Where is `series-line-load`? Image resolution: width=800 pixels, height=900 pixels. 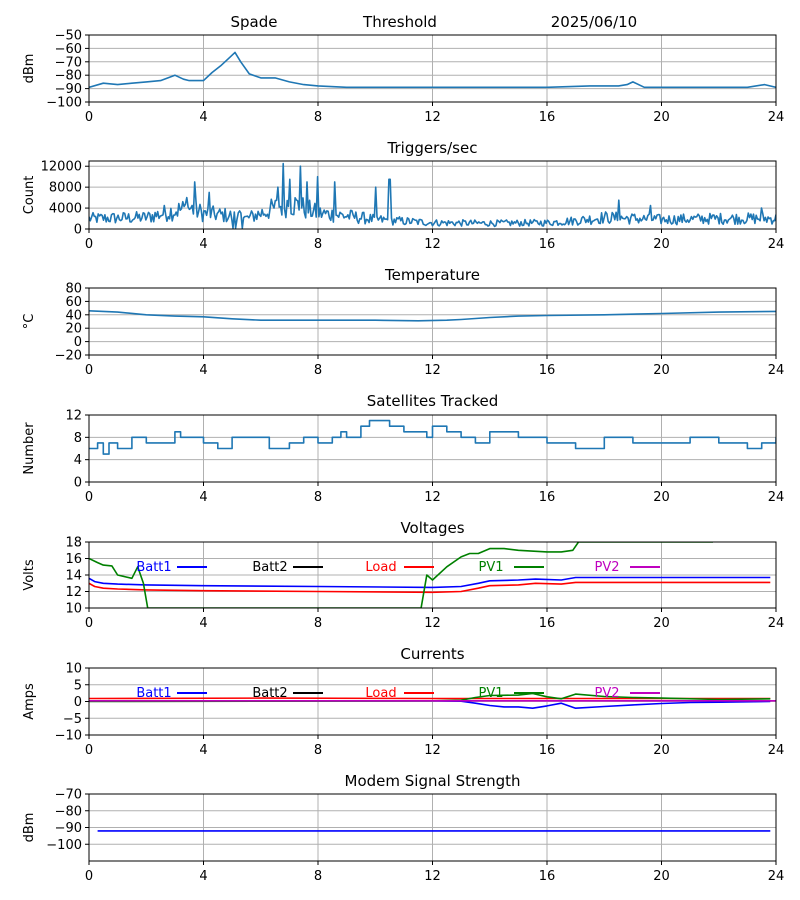 series-line-load is located at coordinates (430, 587).